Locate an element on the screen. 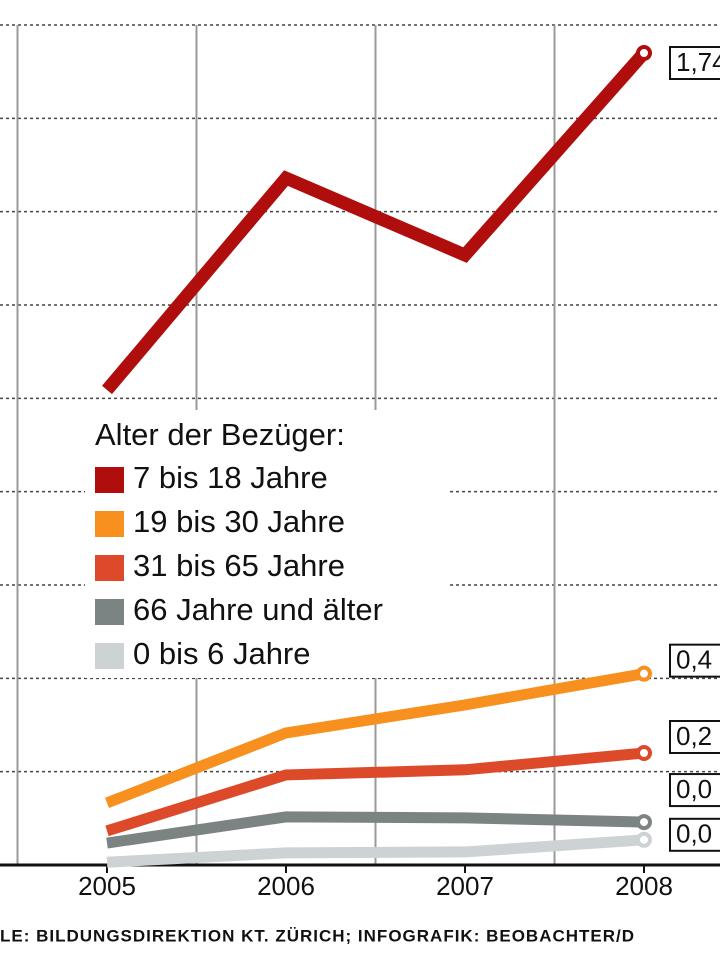  x-tick-label: 2008 is located at coordinates (644, 886).